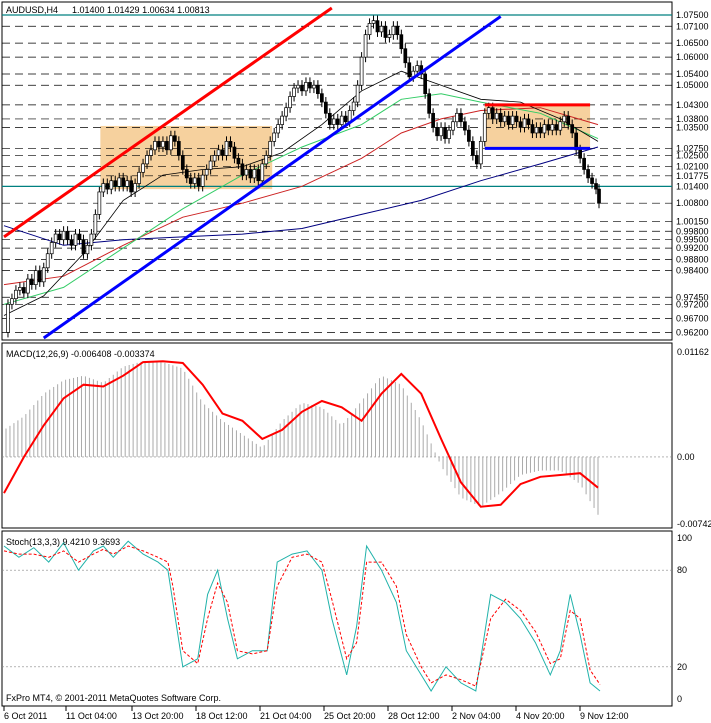 This screenshot has height=723, width=711. Describe the element at coordinates (686, 457) in the screenshot. I see `macd-axis-label: 0.00` at that location.